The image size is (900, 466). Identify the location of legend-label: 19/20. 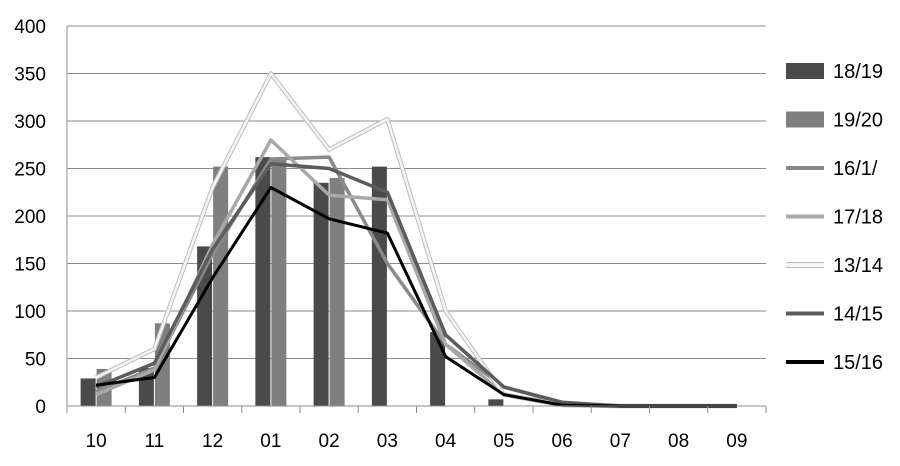
(858, 121).